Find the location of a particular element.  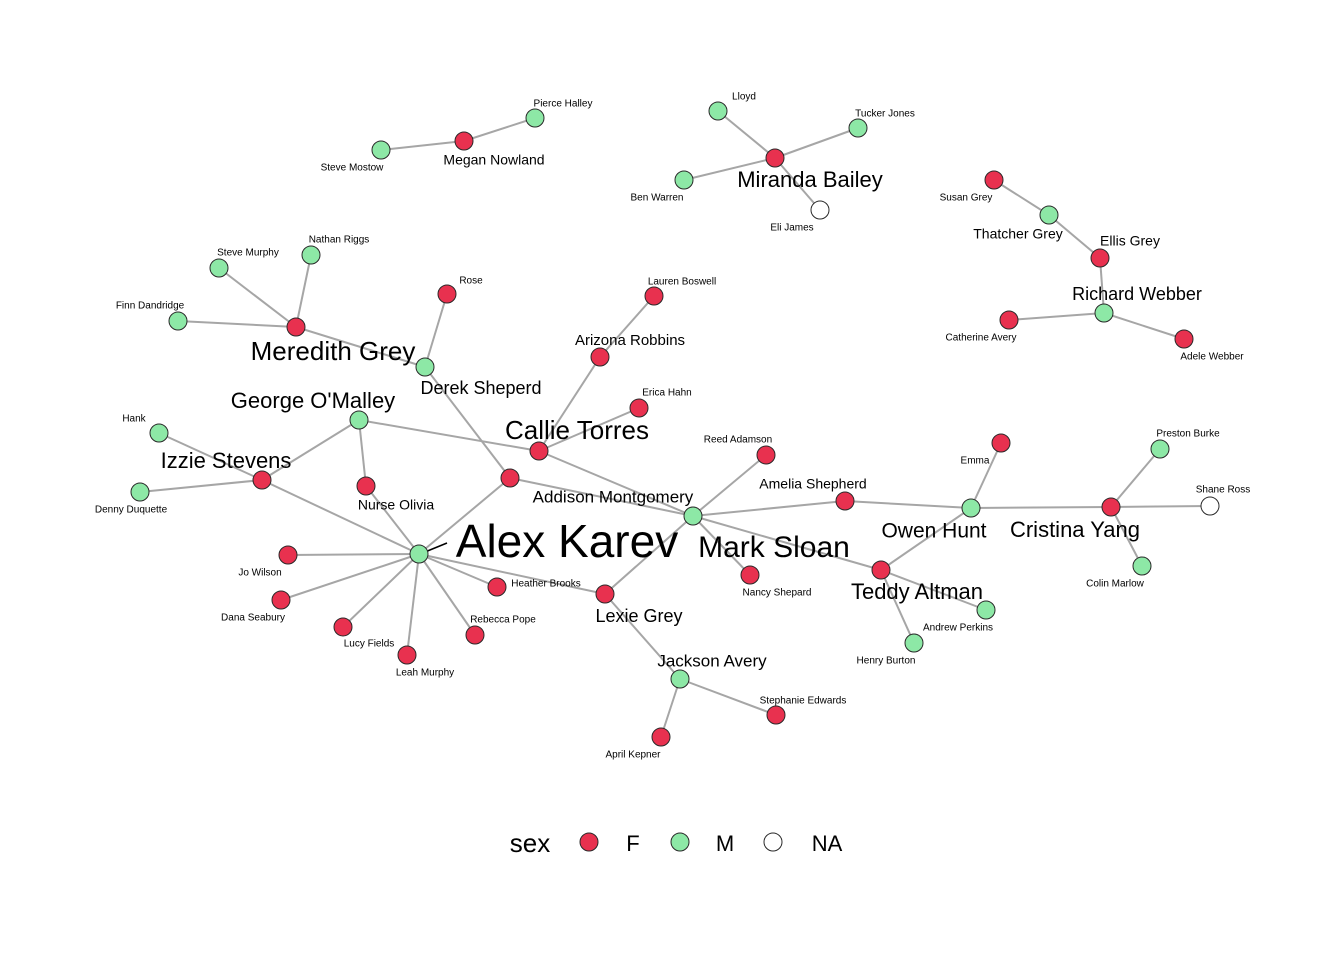

node-label-jo-wilson: Jo Wilson is located at coordinates (259, 573).